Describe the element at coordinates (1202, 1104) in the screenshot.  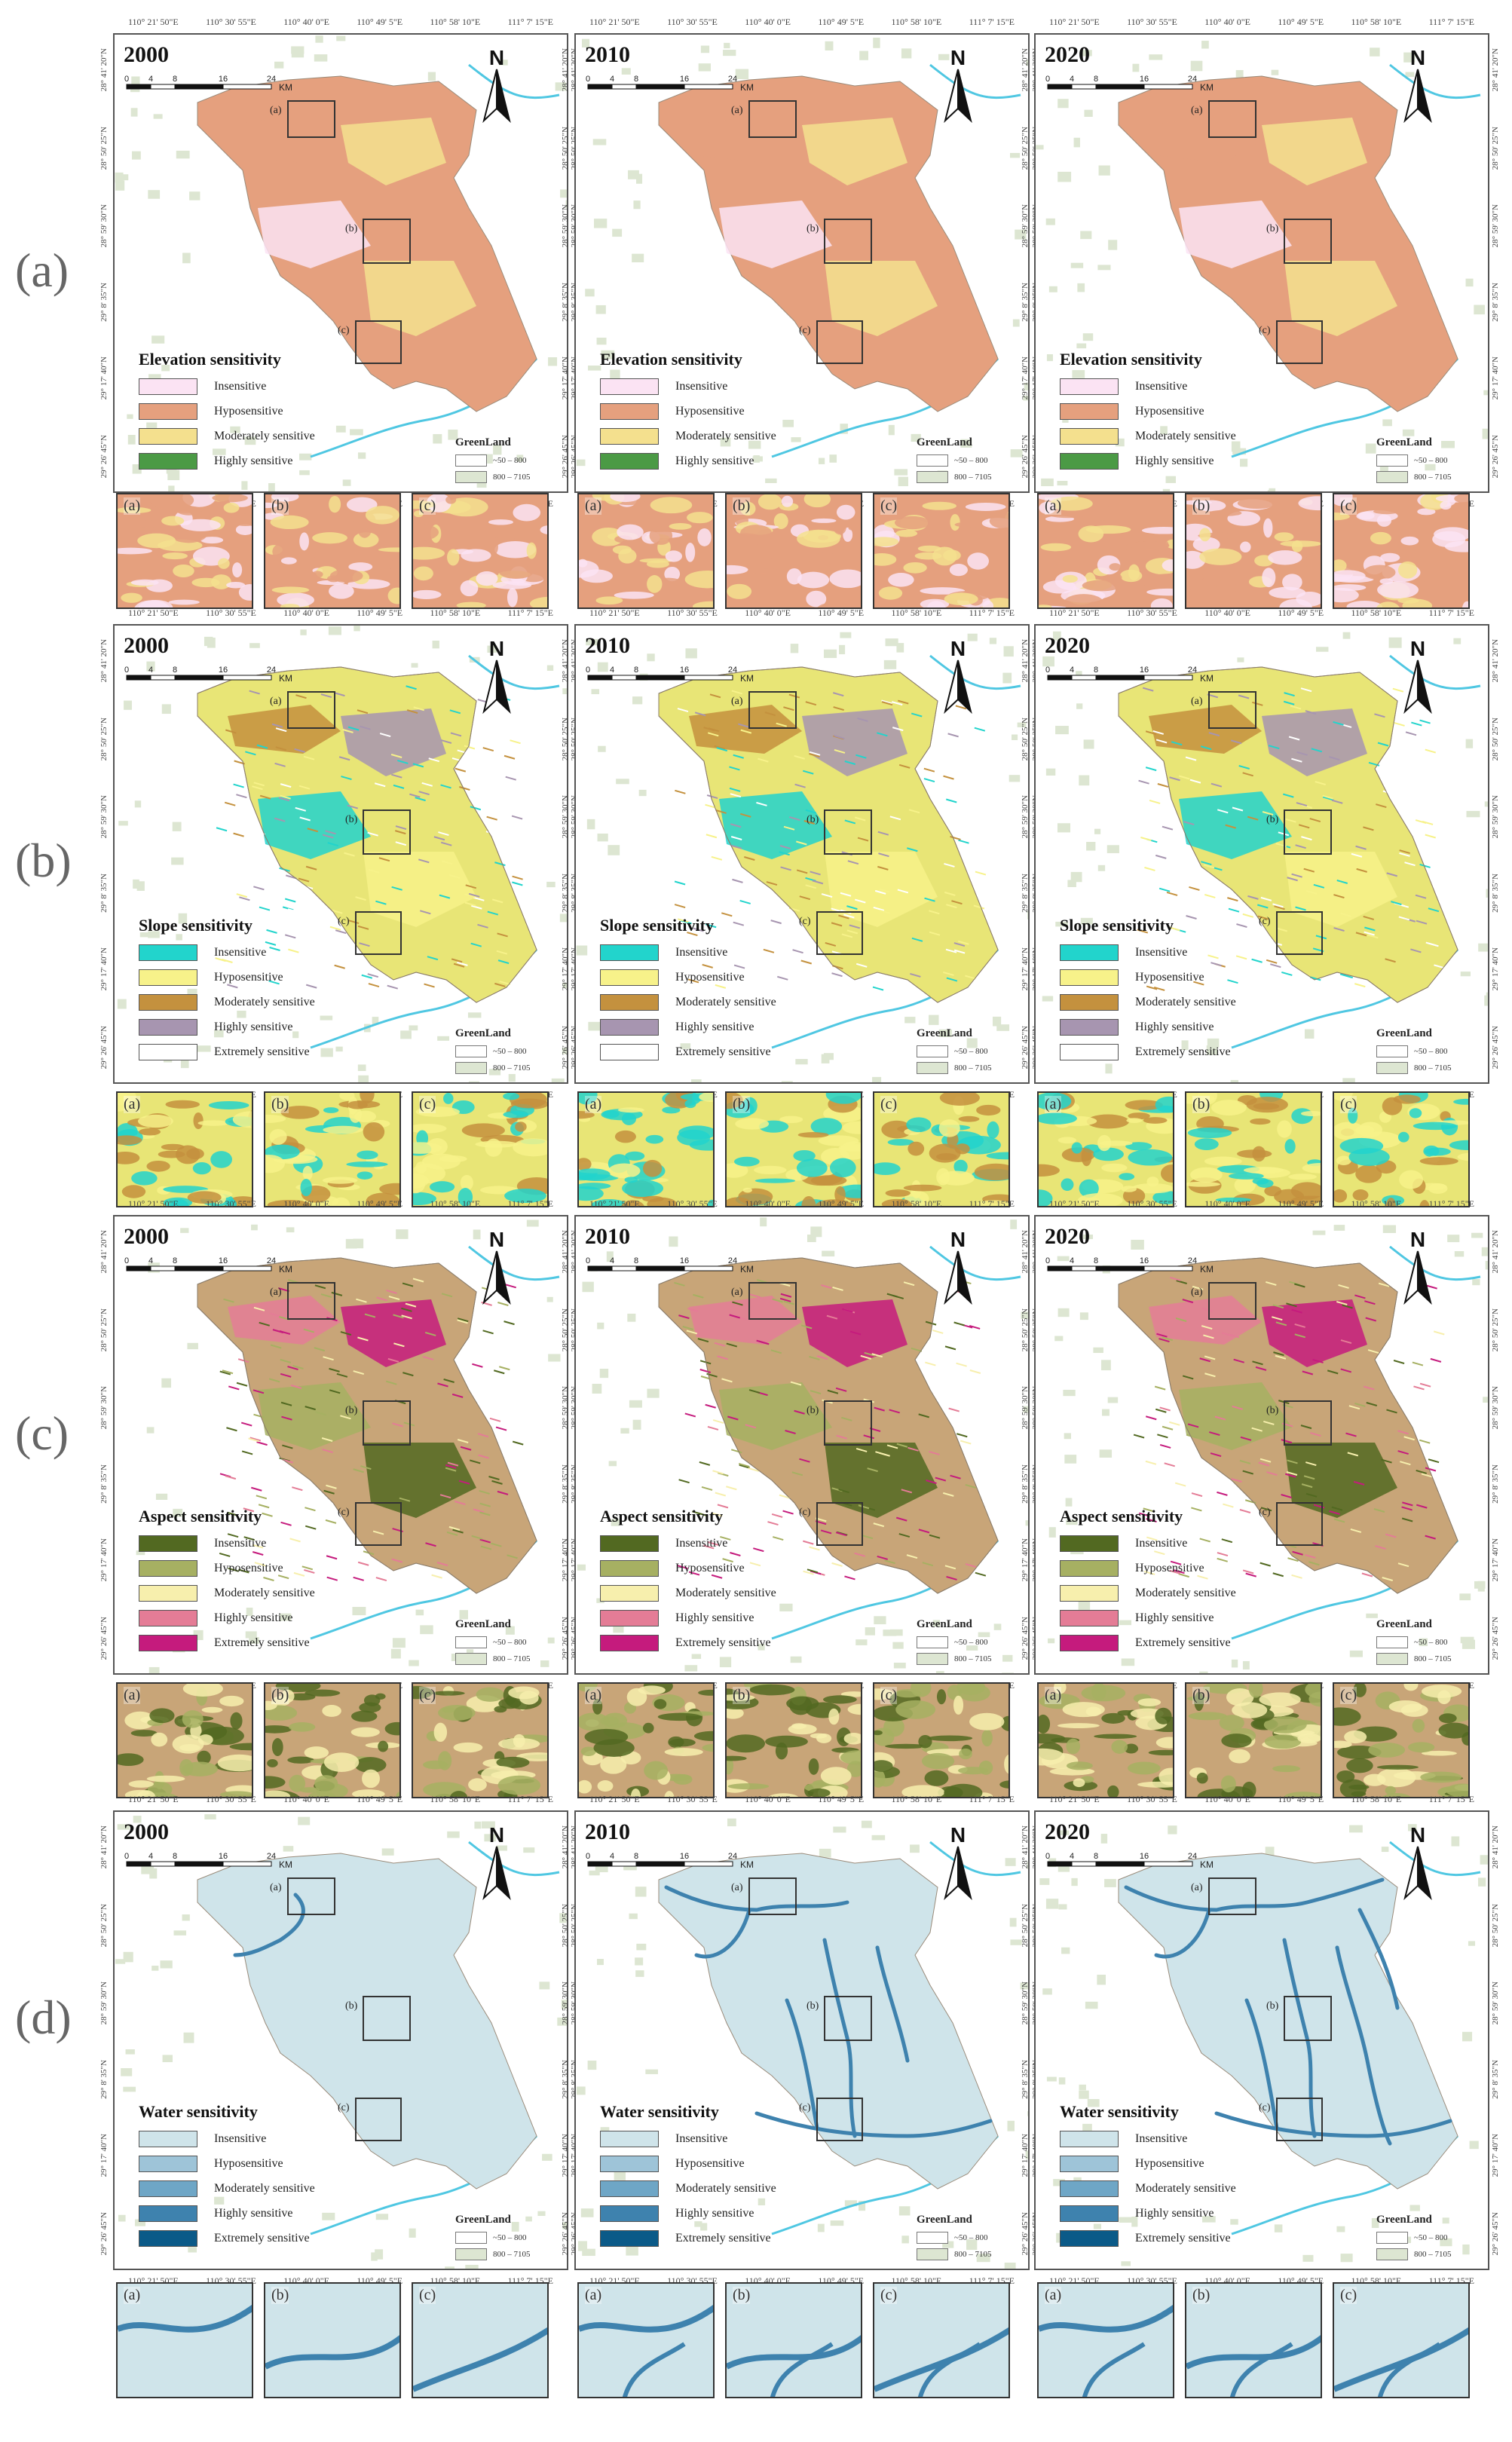
I see `inset-label: (b)` at that location.